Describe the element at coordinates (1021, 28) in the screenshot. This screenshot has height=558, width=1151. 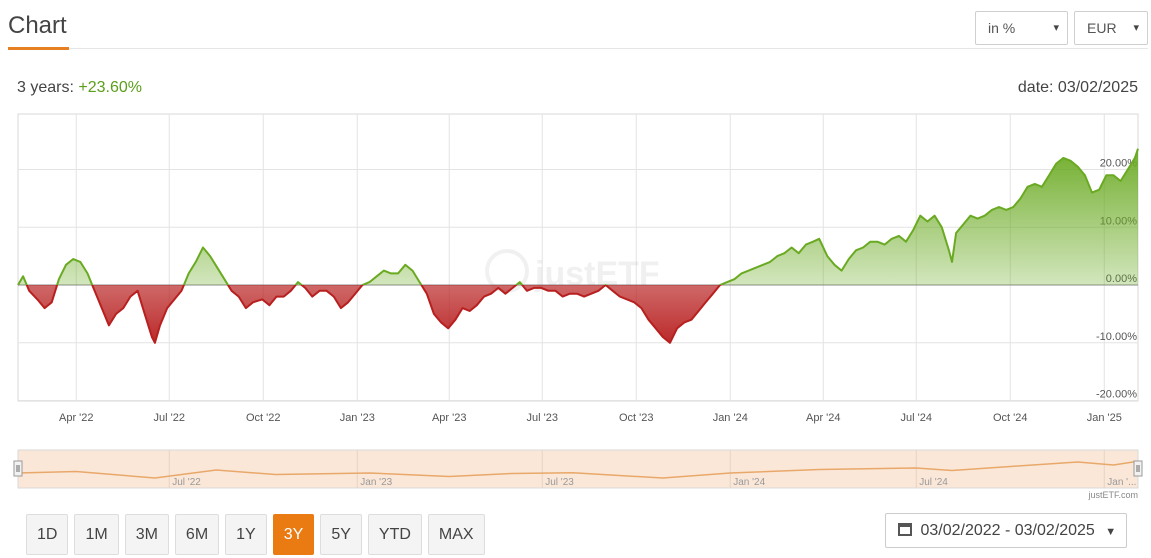
I see `unit-select: in % ▾` at that location.